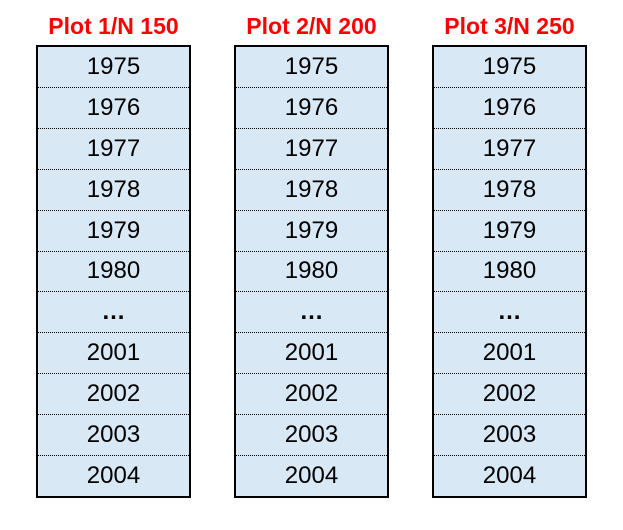 The height and width of the screenshot is (530, 623). I want to click on plot-title: Plot 2/N 200, so click(311, 26).